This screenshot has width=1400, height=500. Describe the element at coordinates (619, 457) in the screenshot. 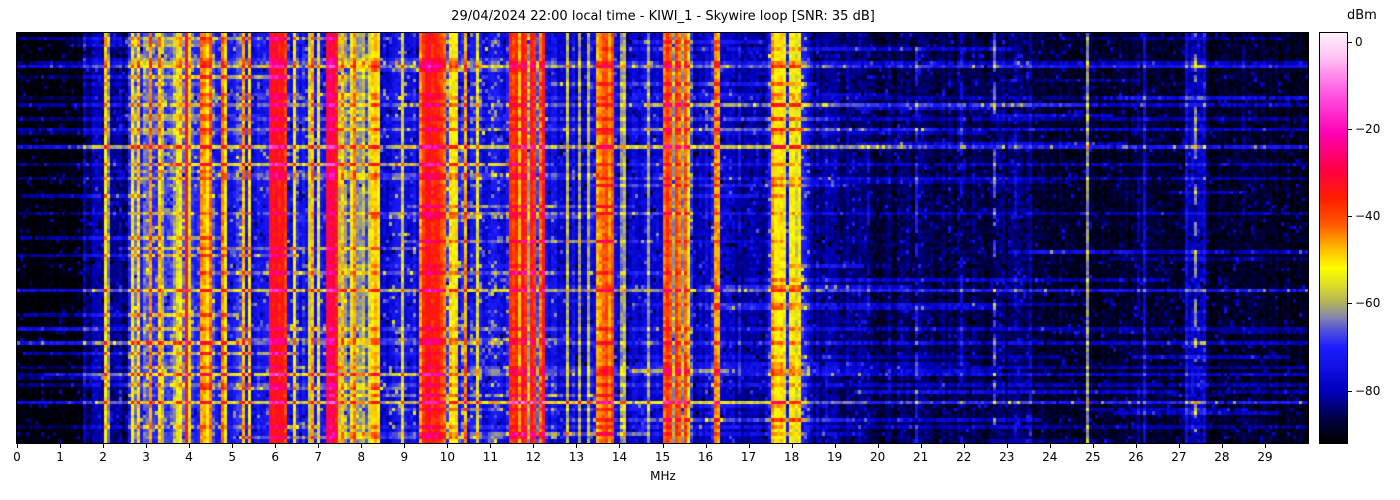

I see `x-tick-label: 14` at that location.